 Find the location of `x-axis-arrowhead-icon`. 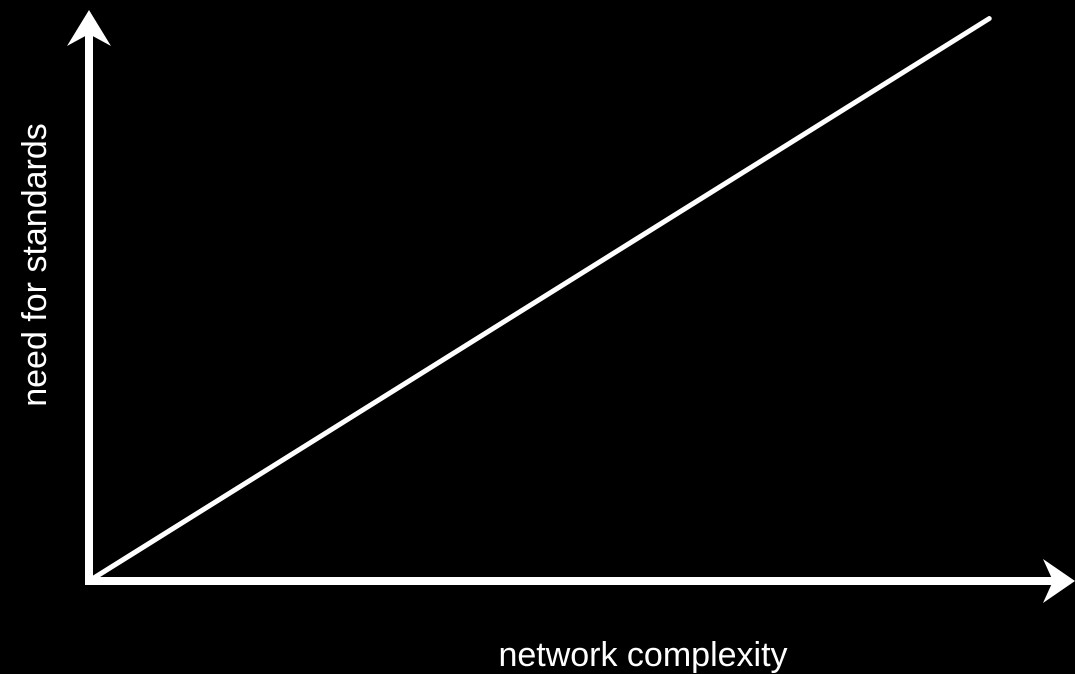

x-axis-arrowhead-icon is located at coordinates (1059, 581).